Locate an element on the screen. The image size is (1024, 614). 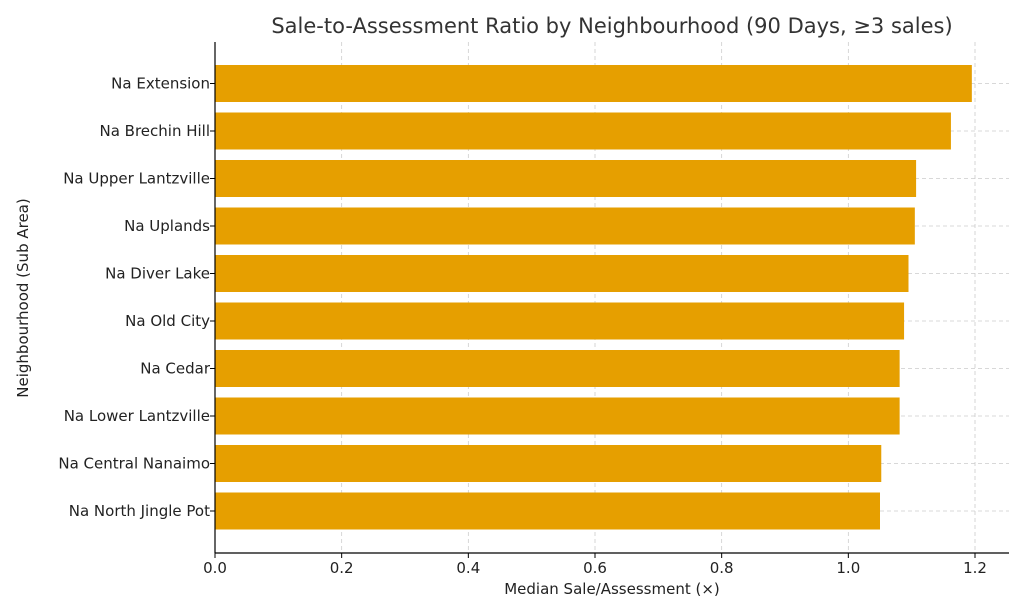
x-tick-label: 0.2 is located at coordinates (342, 568).